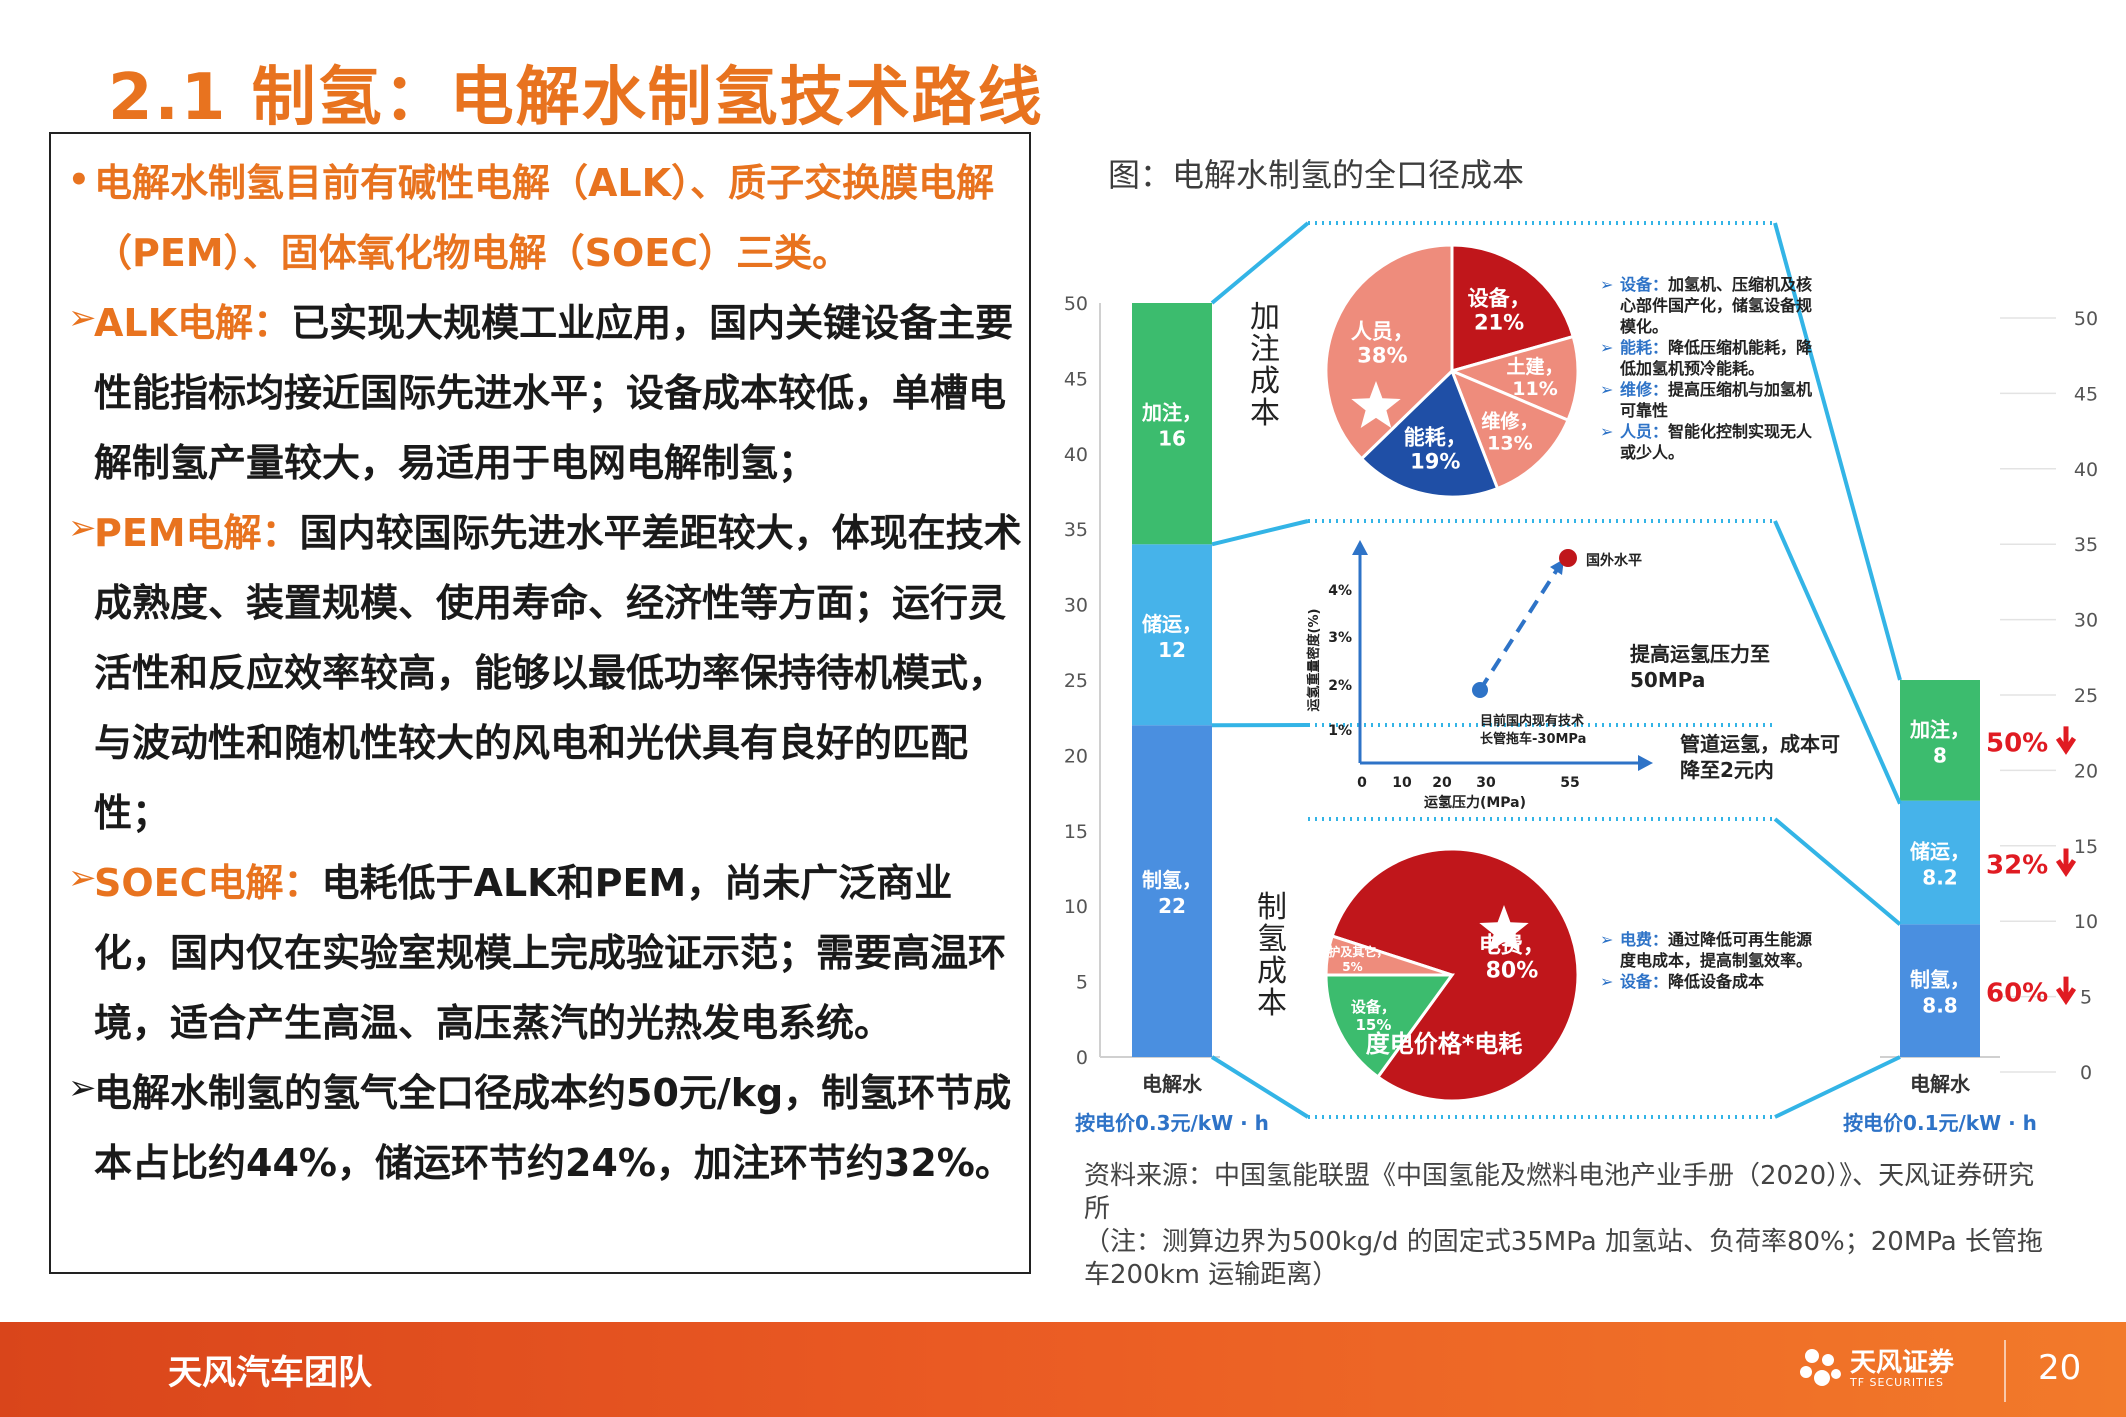 This screenshot has width=2126, height=1417. Describe the element at coordinates (2060, 1368) in the screenshot. I see `page-number: 20` at that location.